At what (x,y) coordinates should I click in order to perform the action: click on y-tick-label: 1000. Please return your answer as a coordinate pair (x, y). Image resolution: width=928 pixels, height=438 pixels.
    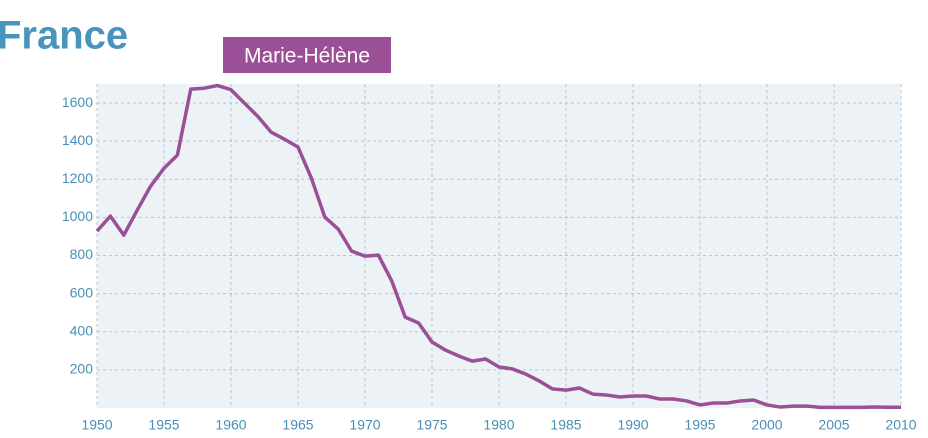
    Looking at the image, I should click on (77, 216).